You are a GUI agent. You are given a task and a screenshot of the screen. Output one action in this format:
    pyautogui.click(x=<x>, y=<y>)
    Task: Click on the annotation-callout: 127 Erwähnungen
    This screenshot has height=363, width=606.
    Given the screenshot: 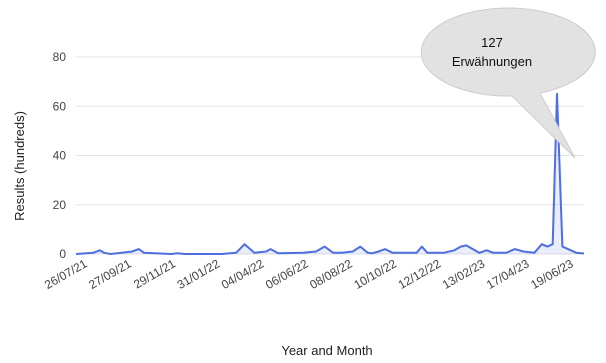 What is the action you would take?
    pyautogui.click(x=508, y=83)
    